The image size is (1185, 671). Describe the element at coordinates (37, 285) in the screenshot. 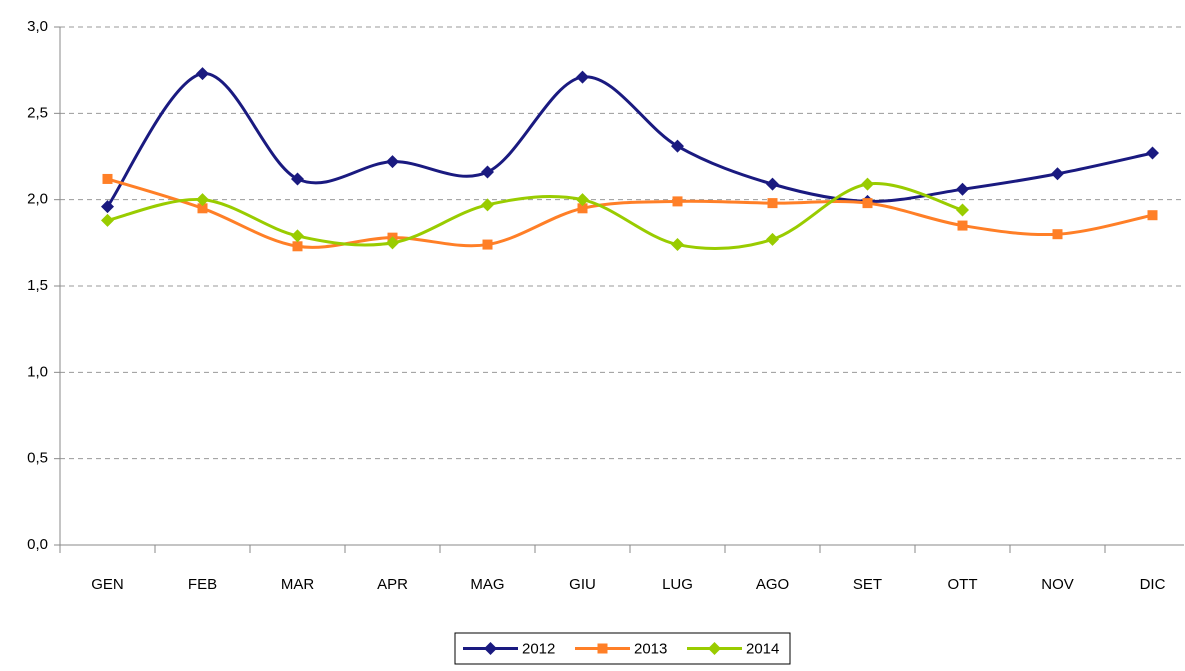

I see `y-tick-label: 1,5` at that location.